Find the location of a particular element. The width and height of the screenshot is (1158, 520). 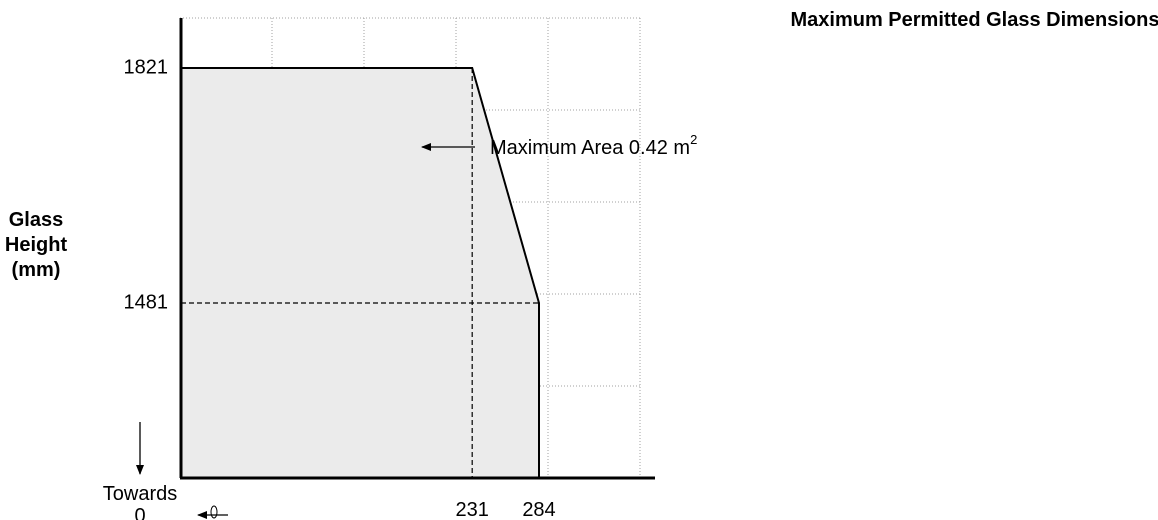

annotation-superscript: 2 is located at coordinates (693, 139).